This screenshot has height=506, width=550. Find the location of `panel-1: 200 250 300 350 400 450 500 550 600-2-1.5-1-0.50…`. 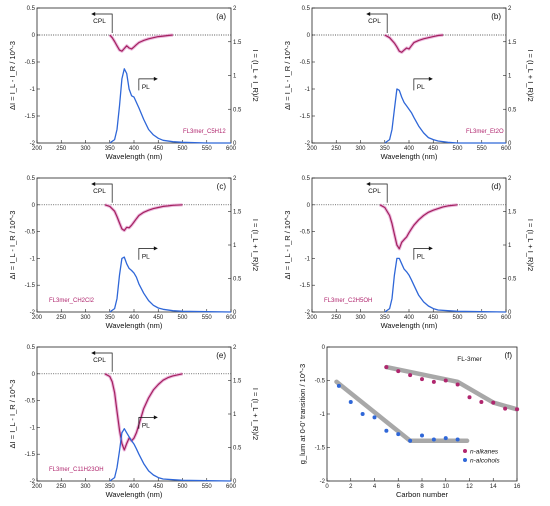

panel-1: 200 250 300 350 400 450 500 550 600-2-1.5-1-0.50… is located at coordinates (409, 83).